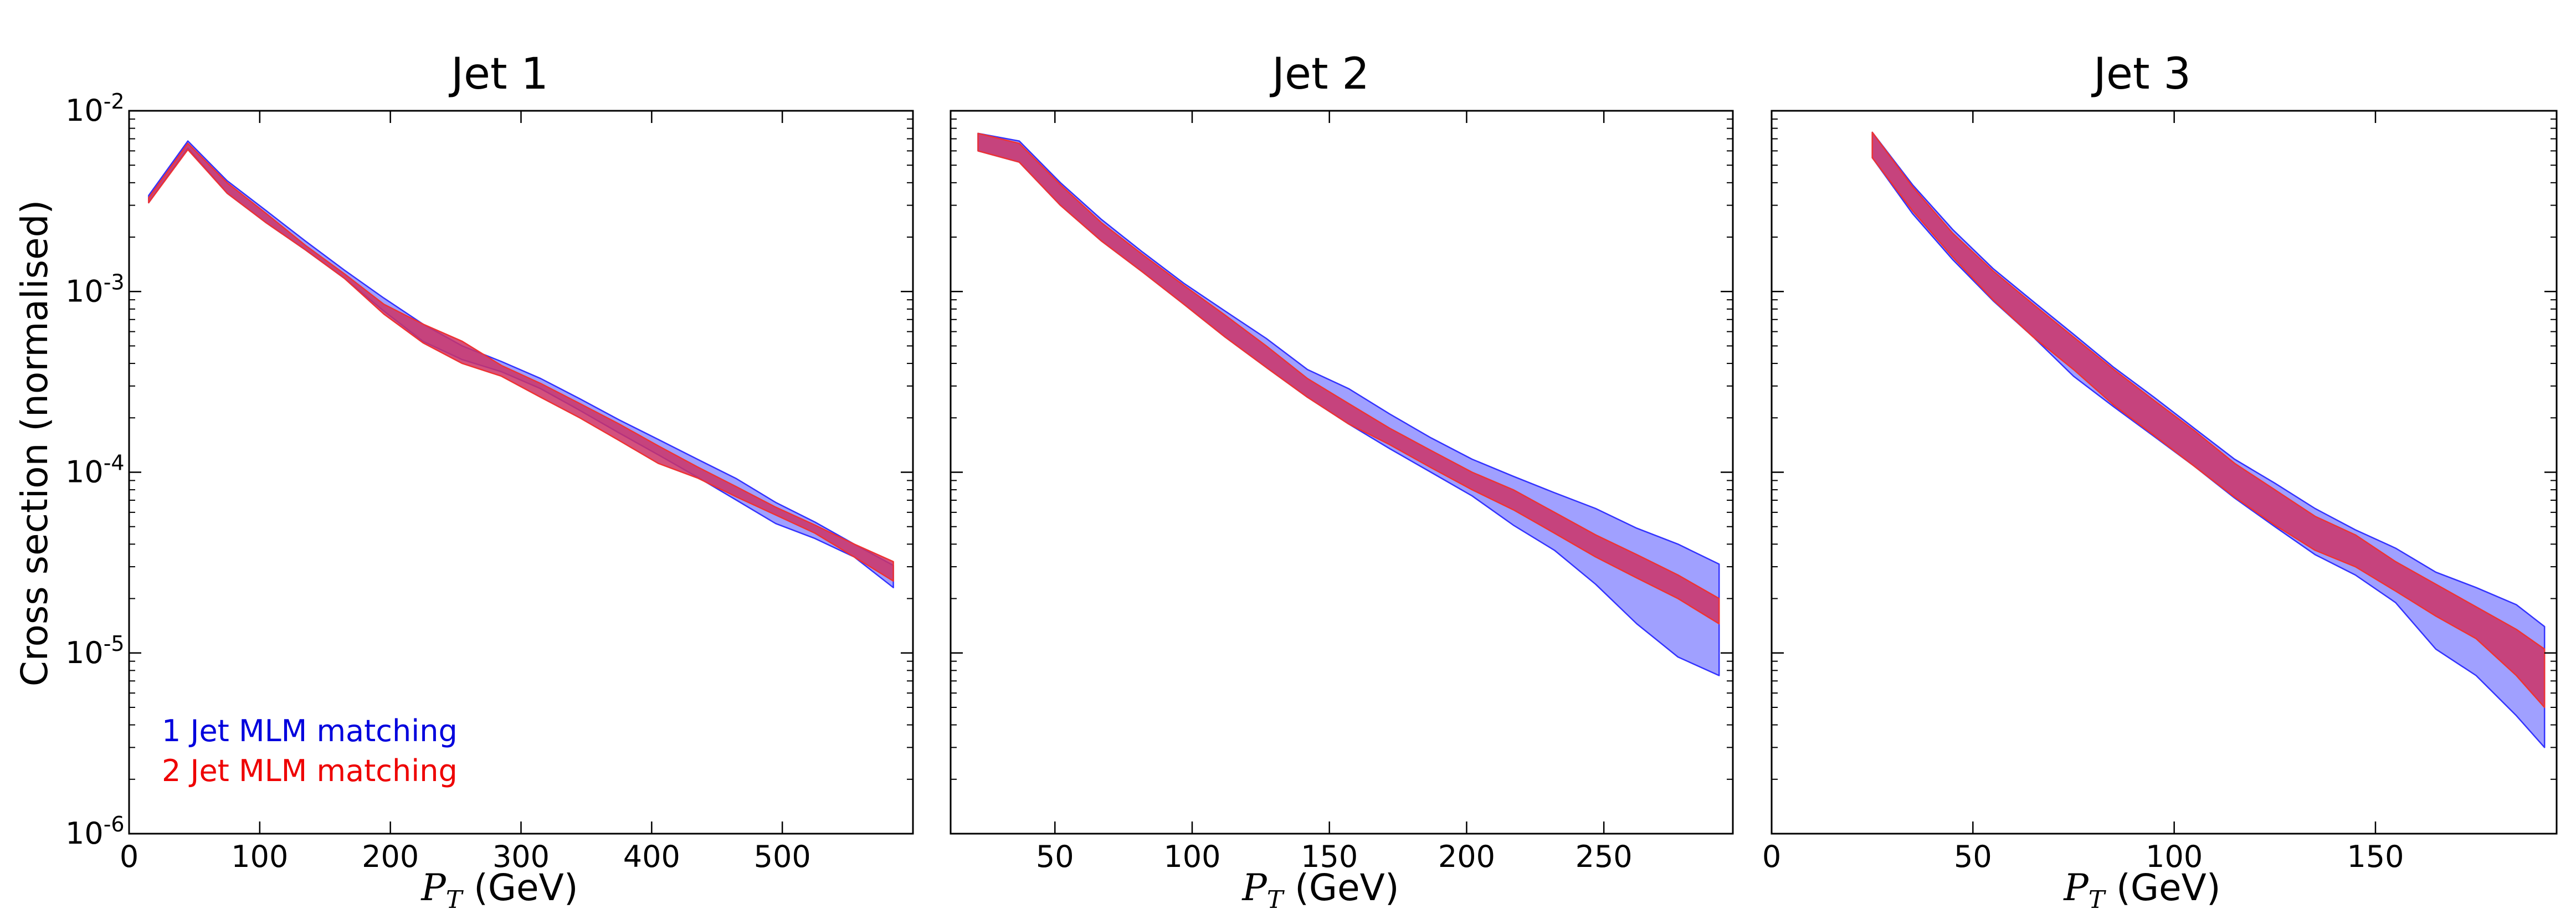 The height and width of the screenshot is (914, 2576). Describe the element at coordinates (651, 856) in the screenshot. I see `x-tick-label: 400` at that location.